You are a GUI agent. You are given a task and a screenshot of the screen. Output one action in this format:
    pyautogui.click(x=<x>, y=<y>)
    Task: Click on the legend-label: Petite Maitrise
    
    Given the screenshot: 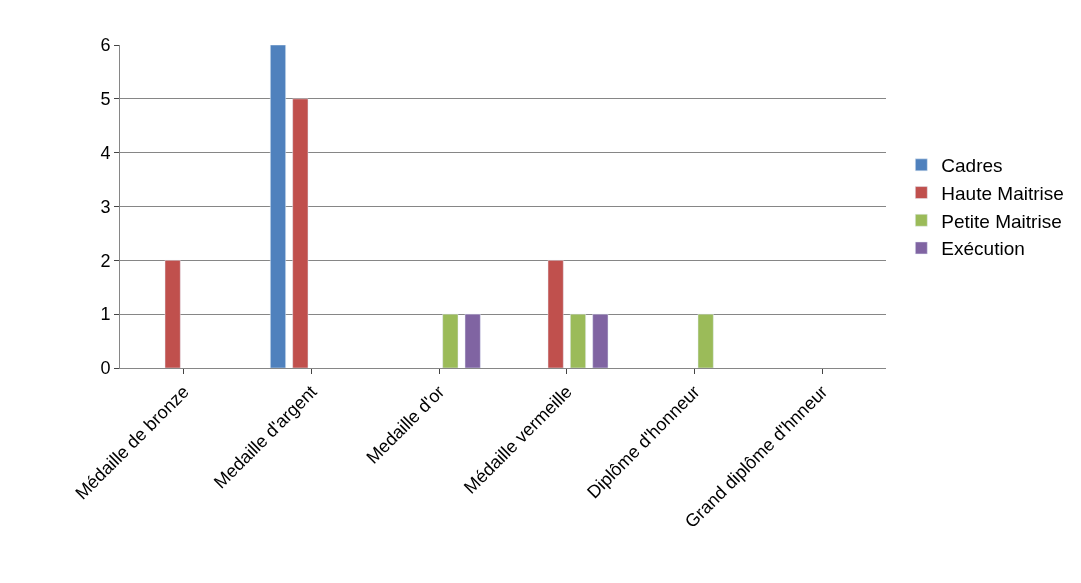 What is the action you would take?
    pyautogui.click(x=1001, y=221)
    